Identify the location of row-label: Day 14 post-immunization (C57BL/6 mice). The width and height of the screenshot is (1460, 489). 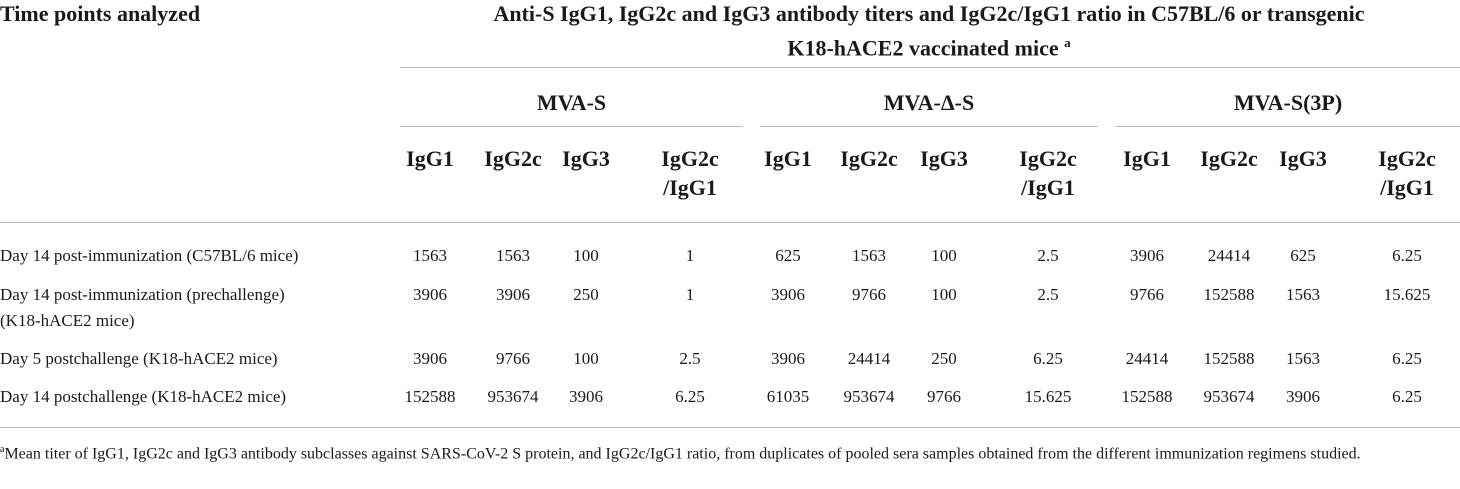
(149, 255).